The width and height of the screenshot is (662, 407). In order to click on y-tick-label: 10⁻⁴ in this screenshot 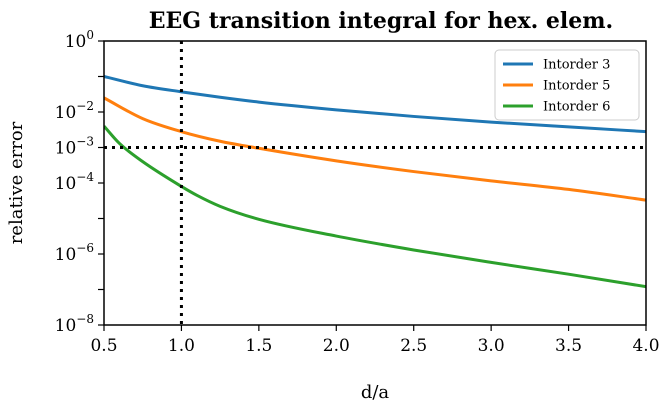, I will do `click(75, 182)`.